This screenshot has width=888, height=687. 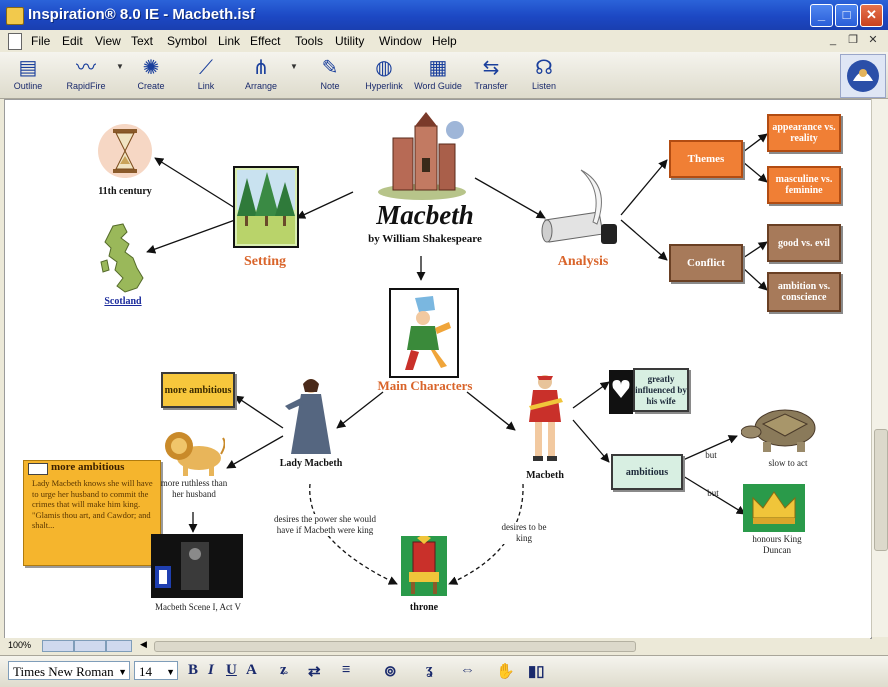 I want to click on tortoise-picture, so click(x=782, y=428).